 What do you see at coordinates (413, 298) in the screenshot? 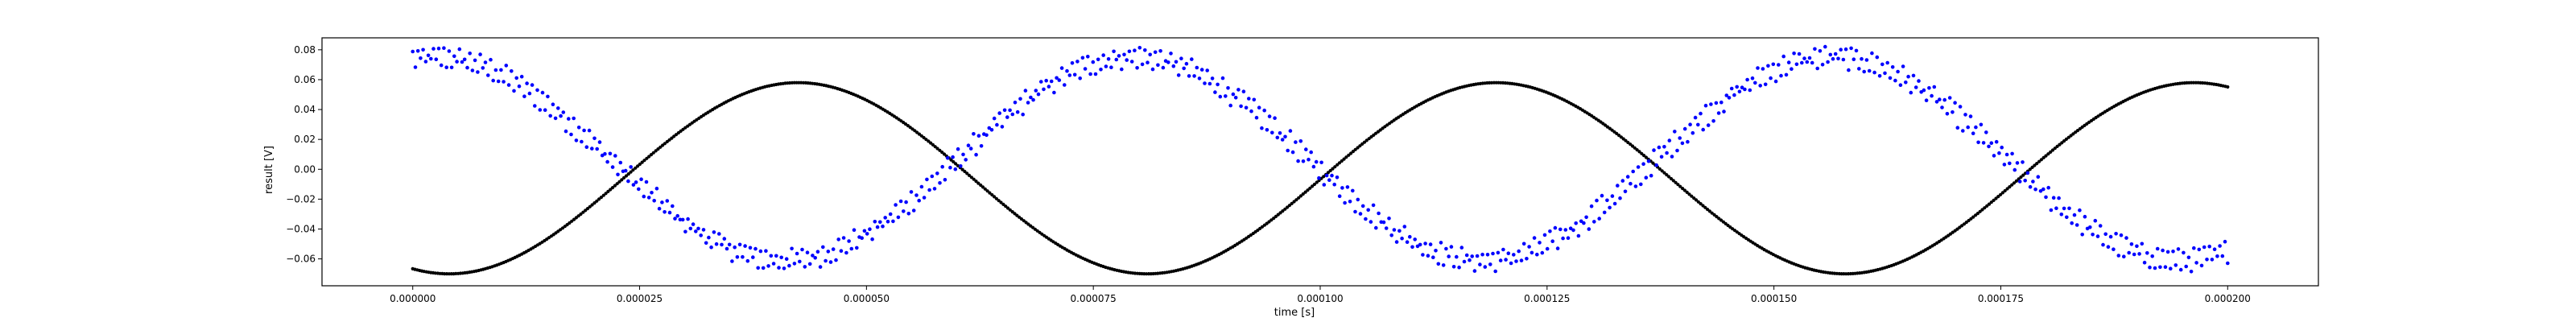
I see `x-tick-label: 0.000000` at bounding box center [413, 298].